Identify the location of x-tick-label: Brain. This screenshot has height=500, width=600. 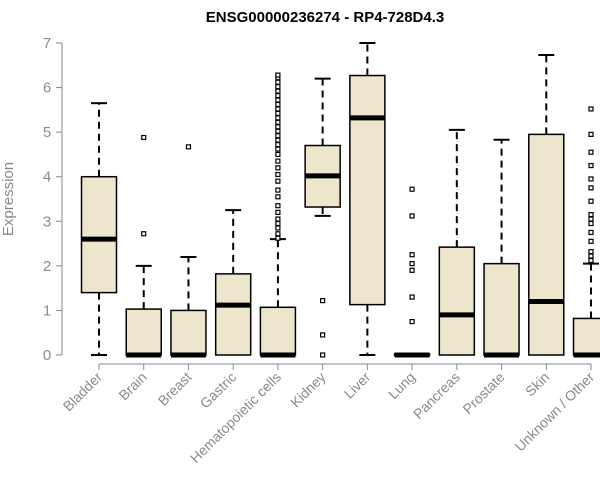
(132, 386).